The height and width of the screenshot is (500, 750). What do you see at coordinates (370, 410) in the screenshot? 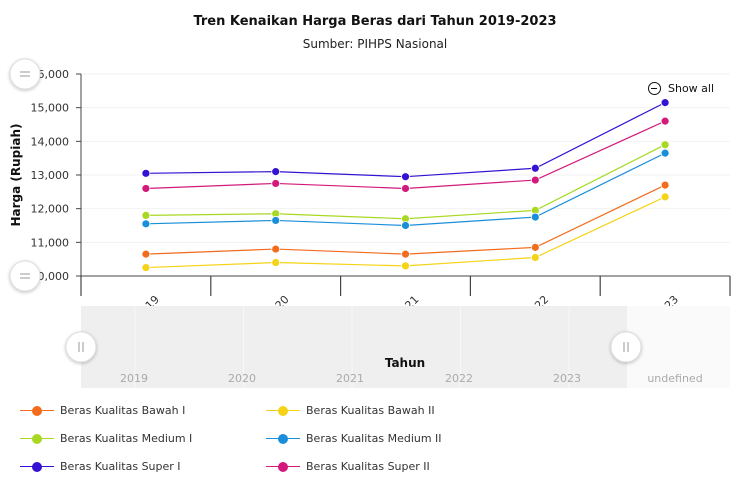
I see `legend-label: Beras Kualitas Bawah II` at bounding box center [370, 410].